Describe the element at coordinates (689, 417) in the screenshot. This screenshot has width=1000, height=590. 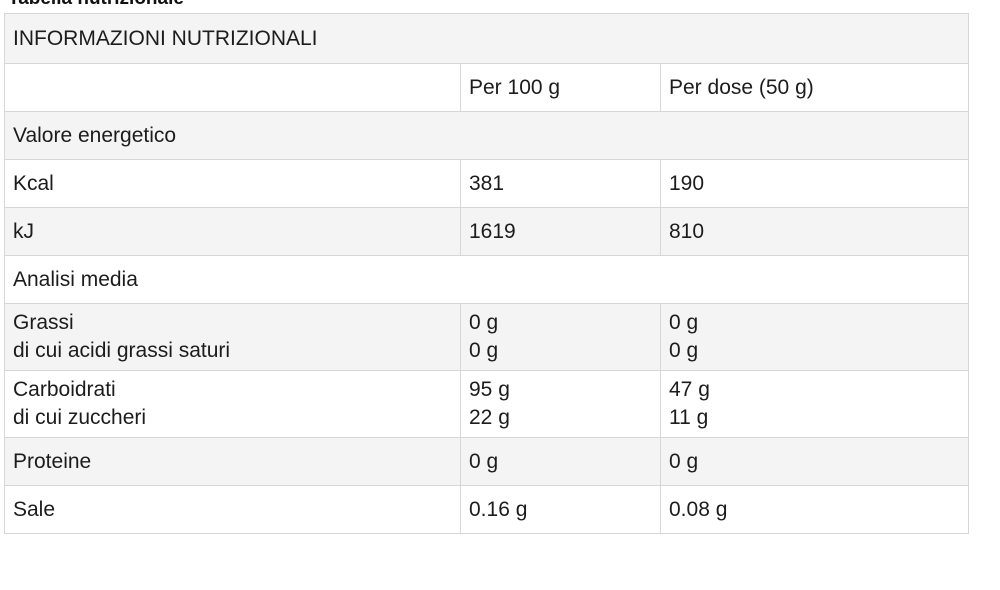
I see `row-per-dose-sub: 11 g` at that location.